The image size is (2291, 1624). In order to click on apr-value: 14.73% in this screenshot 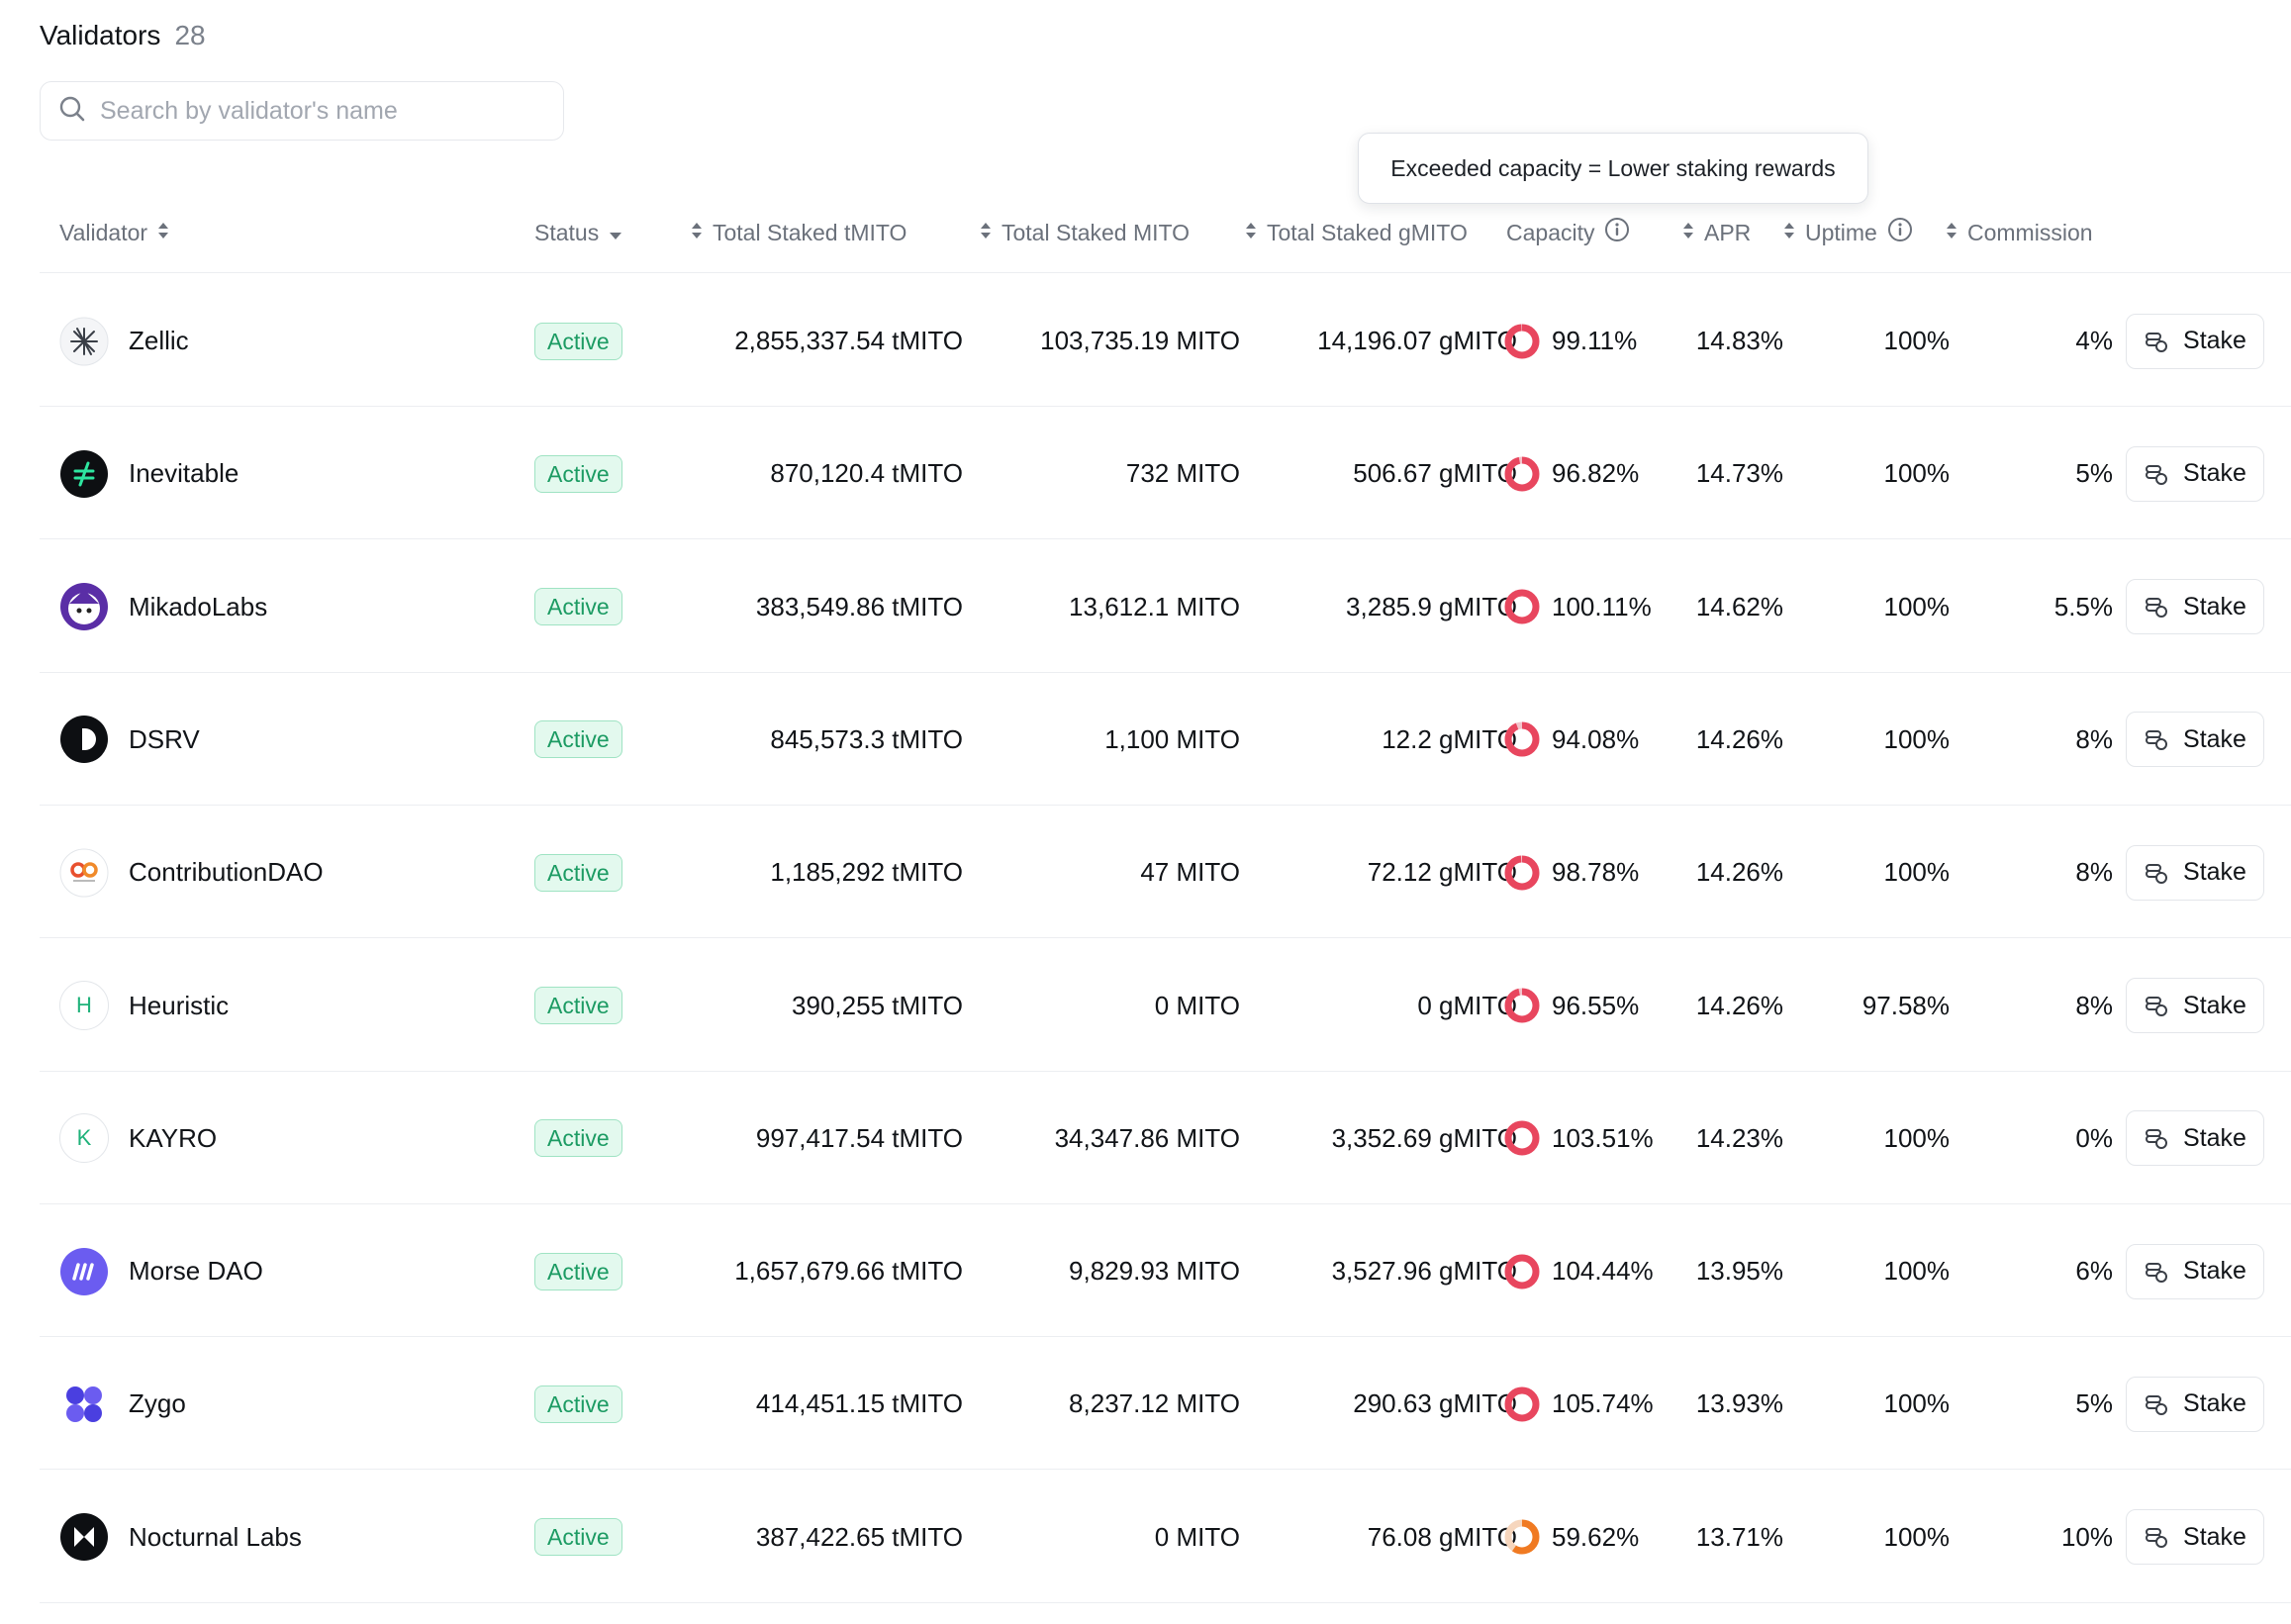, I will do `click(1739, 473)`.